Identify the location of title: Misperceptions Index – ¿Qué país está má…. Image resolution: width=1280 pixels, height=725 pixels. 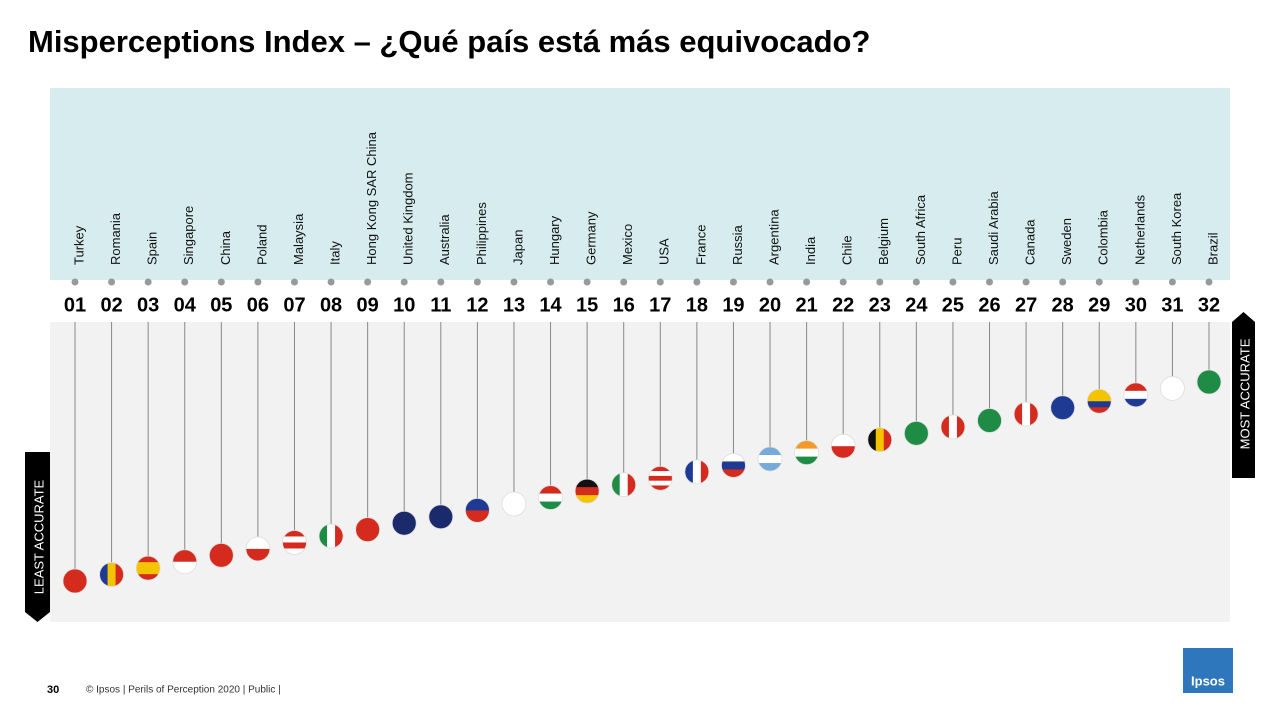
(449, 41).